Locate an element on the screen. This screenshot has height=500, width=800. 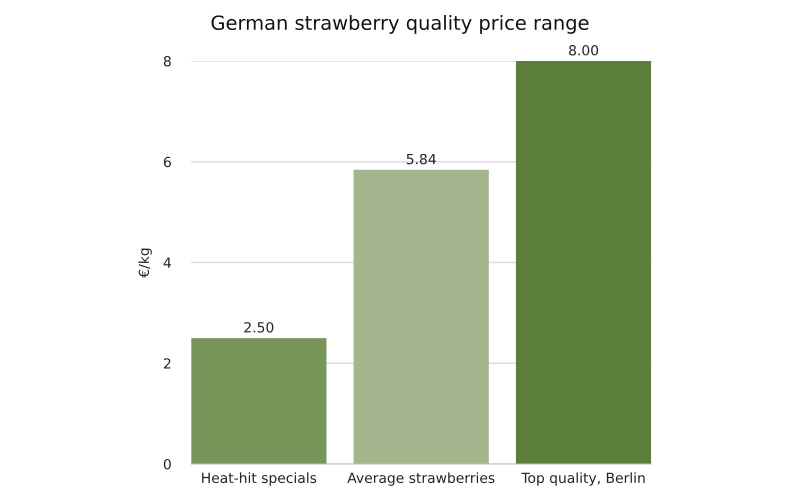
y-tick-label: 6 is located at coordinates (167, 162).